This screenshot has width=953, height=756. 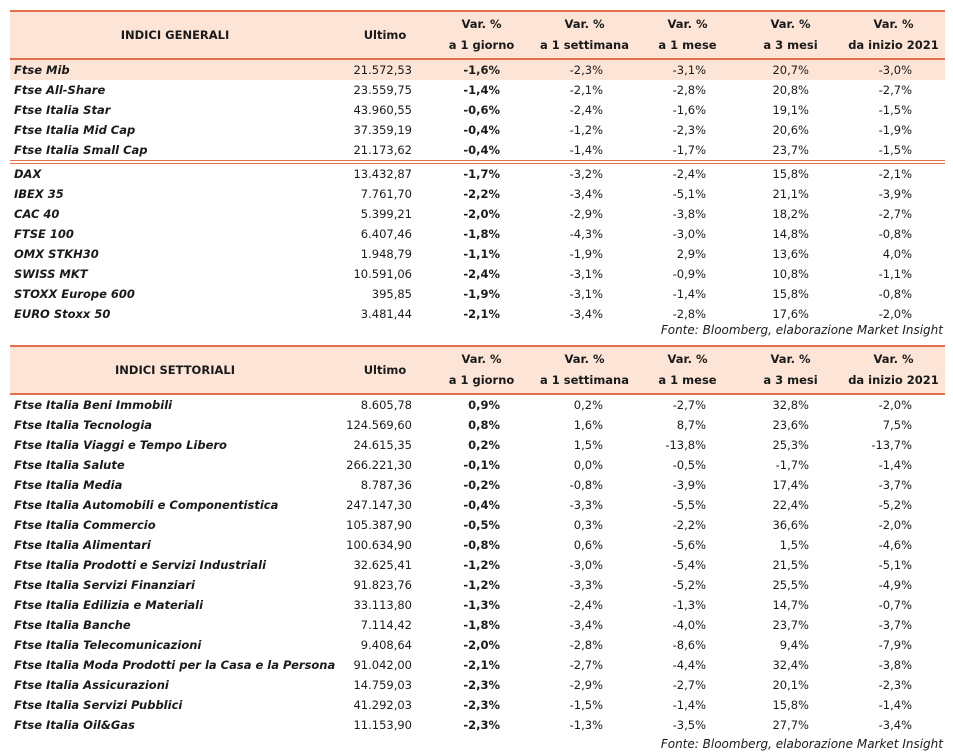 What do you see at coordinates (790, 194) in the screenshot?
I see `cell: 21,1%` at bounding box center [790, 194].